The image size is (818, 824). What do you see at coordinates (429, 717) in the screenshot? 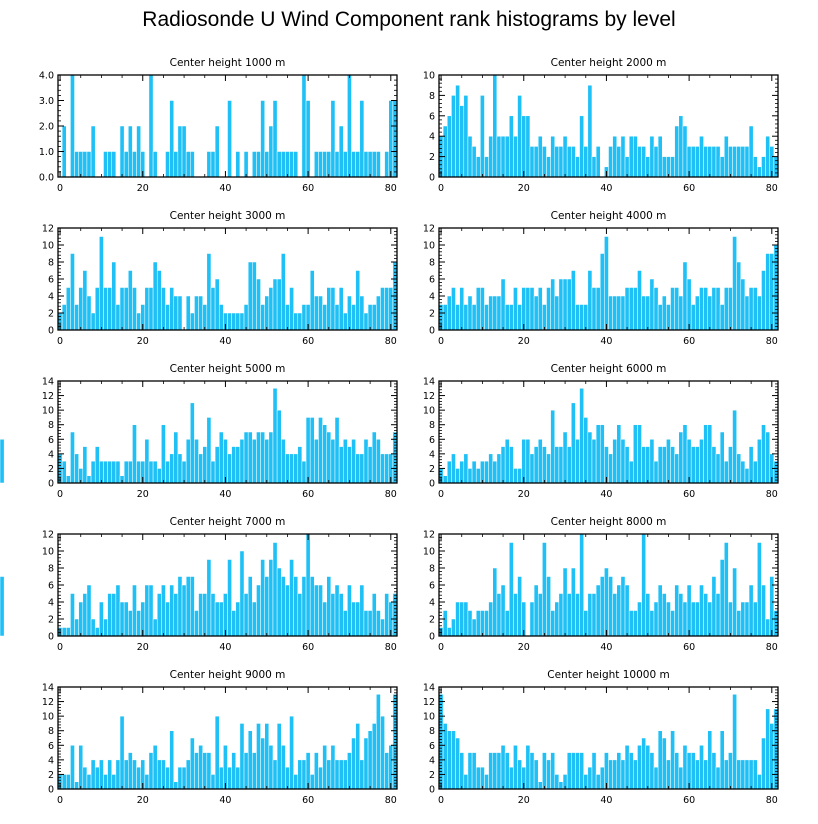
I see `y-tick-label: 10` at bounding box center [429, 717].